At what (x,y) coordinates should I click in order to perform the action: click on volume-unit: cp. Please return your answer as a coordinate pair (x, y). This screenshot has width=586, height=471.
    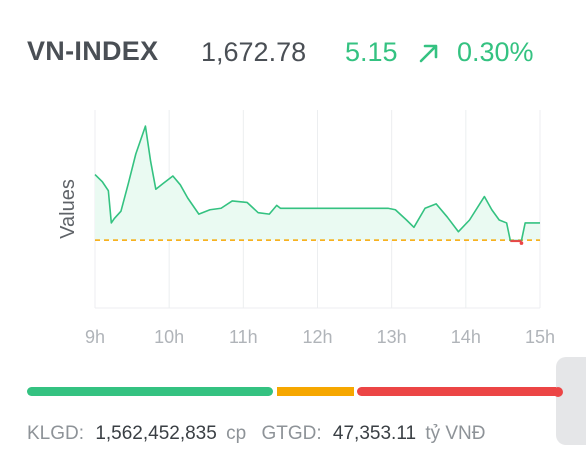
    Looking at the image, I should click on (236, 433).